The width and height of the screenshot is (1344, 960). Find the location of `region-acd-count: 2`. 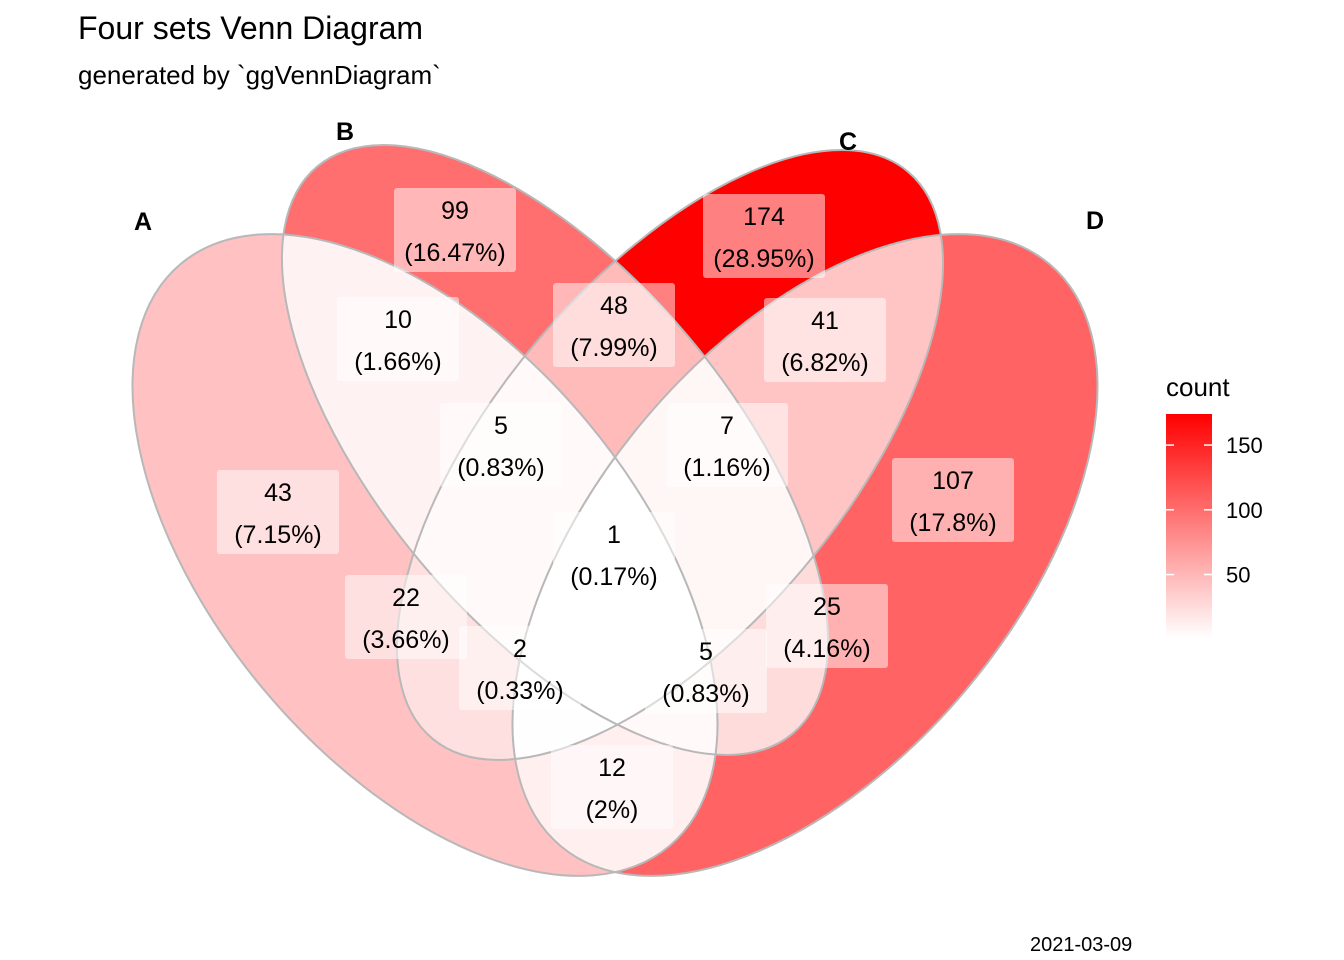

region-acd-count: 2 is located at coordinates (520, 649).